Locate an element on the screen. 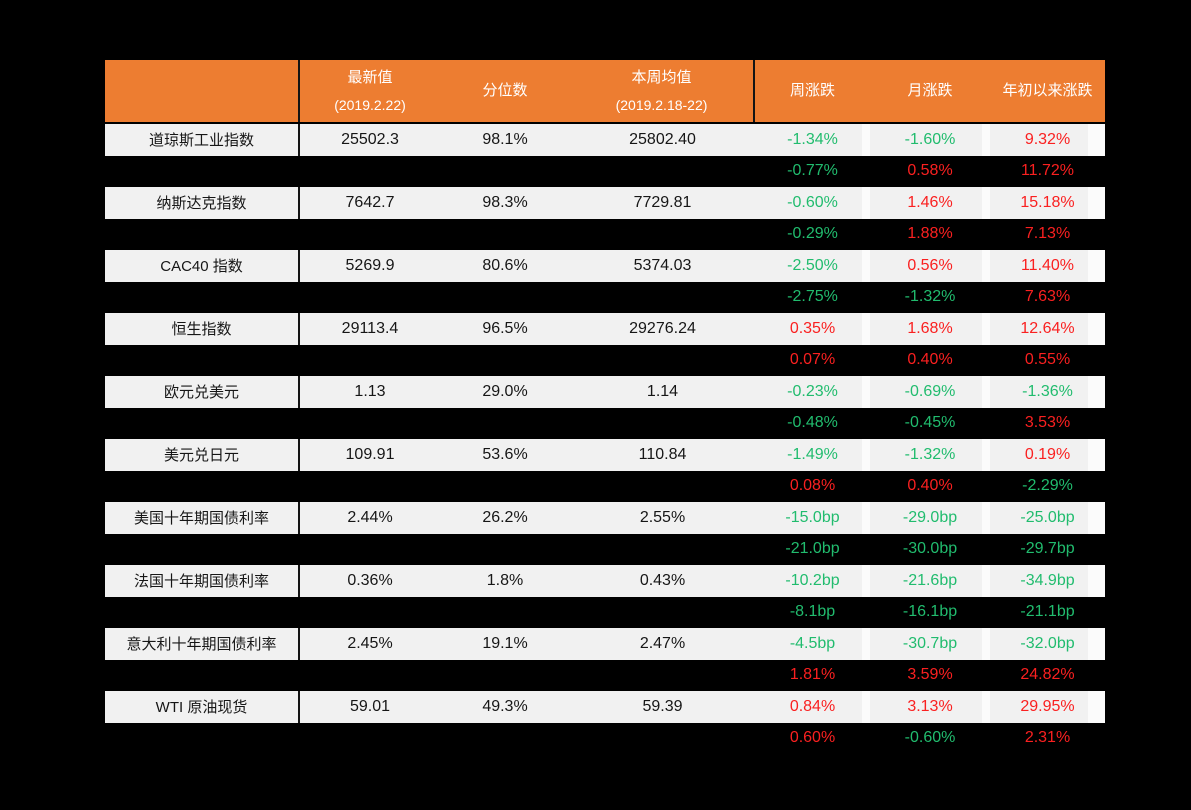 The height and width of the screenshot is (810, 1191). header-label-pctile: 分位数 is located at coordinates (505, 90).